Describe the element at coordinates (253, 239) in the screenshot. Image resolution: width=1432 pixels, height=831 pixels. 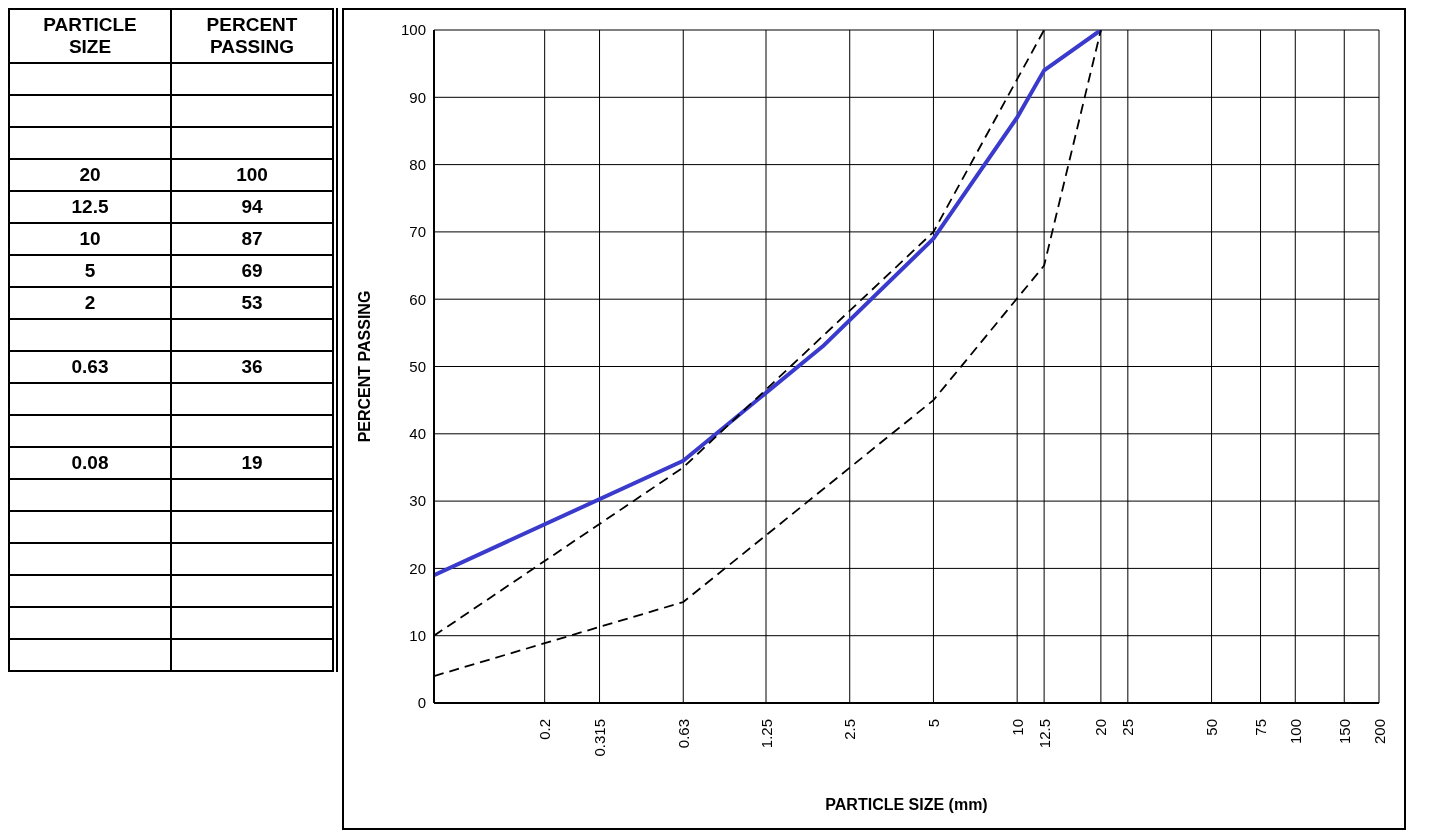
I see `text: 87` at that location.